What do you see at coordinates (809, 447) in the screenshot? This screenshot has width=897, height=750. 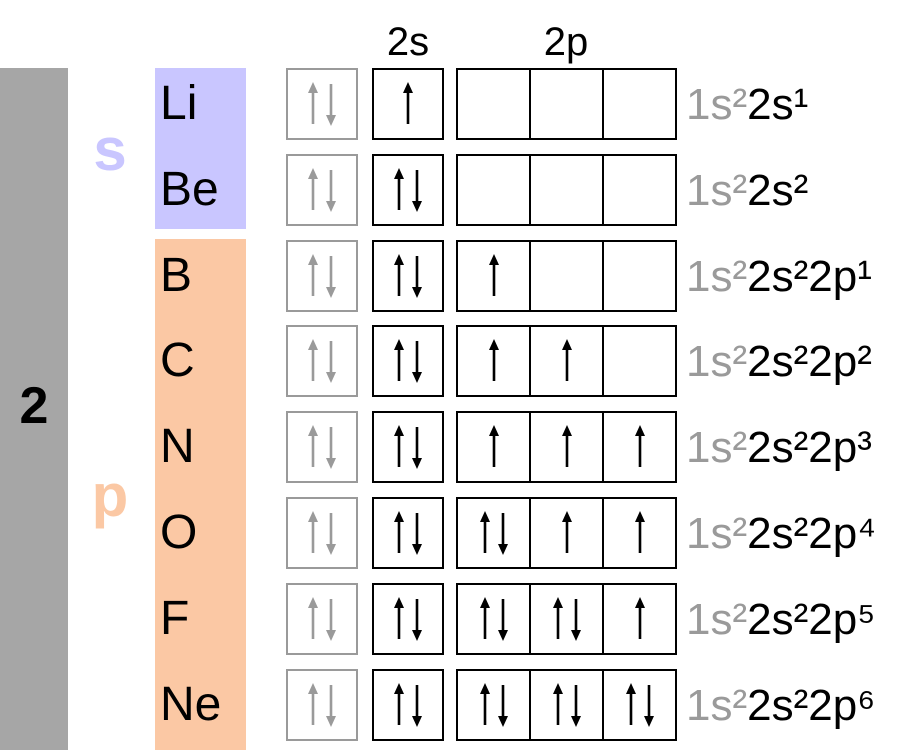 I see `valence-configuration: 2s²2p³` at bounding box center [809, 447].